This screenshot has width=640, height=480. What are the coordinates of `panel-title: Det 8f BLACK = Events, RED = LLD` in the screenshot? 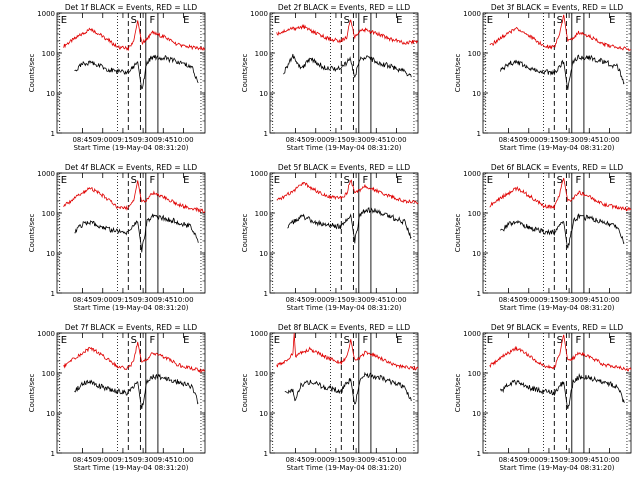 It's located at (344, 327).